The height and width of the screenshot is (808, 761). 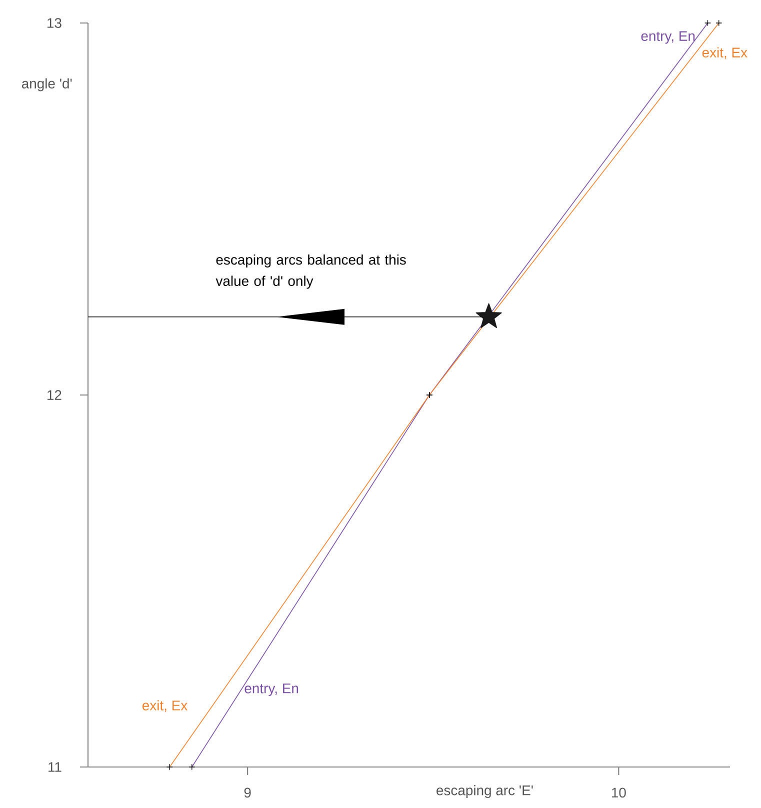 I want to click on y-tick-label: 13, so click(x=55, y=23).